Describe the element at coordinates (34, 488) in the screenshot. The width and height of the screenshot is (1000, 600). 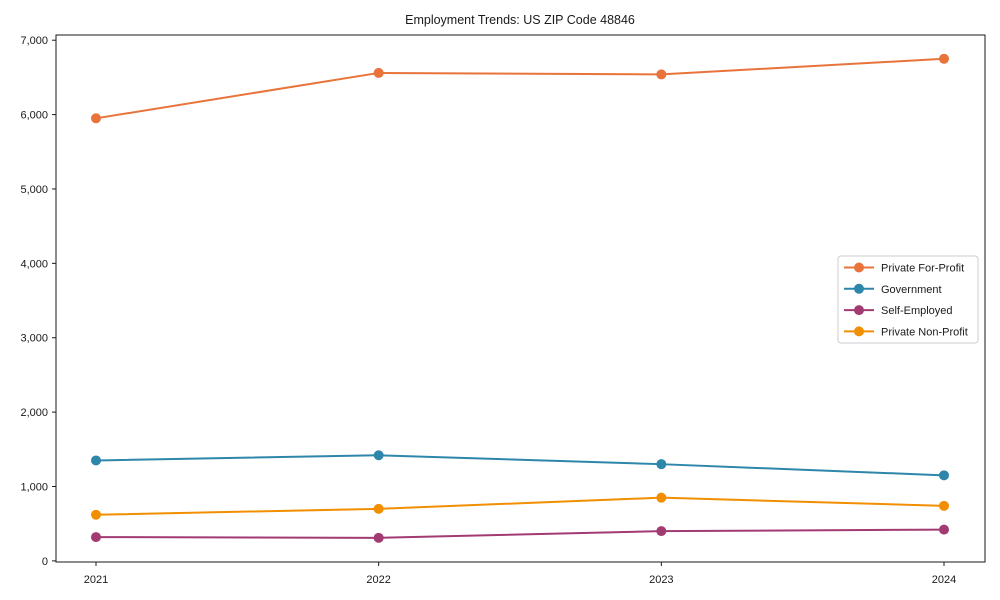
I see `y-tick-label: 1,000` at that location.